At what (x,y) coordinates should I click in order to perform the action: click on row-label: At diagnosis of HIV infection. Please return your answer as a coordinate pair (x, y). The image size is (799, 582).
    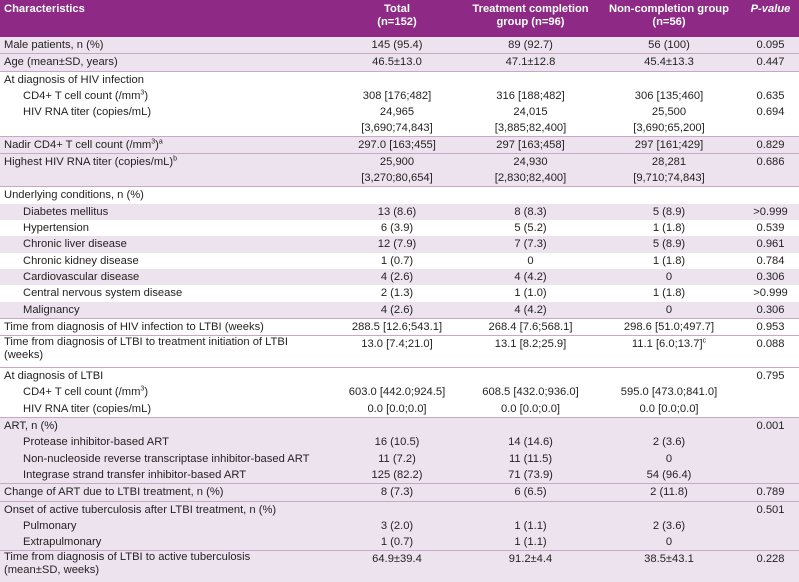
    Looking at the image, I should click on (164, 79).